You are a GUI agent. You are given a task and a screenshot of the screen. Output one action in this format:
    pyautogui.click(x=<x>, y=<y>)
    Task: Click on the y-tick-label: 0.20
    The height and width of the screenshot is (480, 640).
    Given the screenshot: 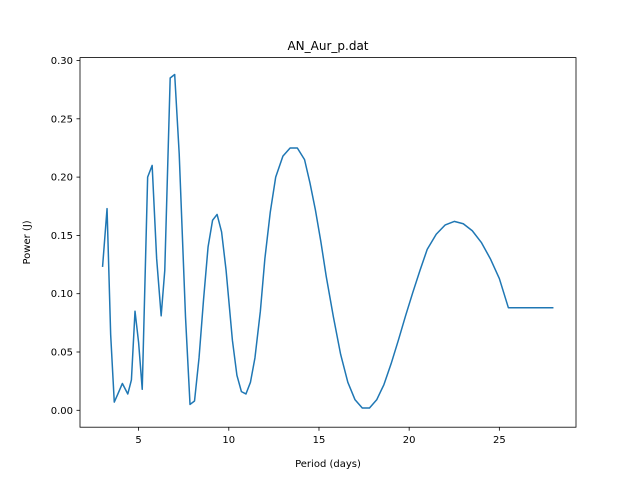 What is the action you would take?
    pyautogui.click(x=62, y=178)
    